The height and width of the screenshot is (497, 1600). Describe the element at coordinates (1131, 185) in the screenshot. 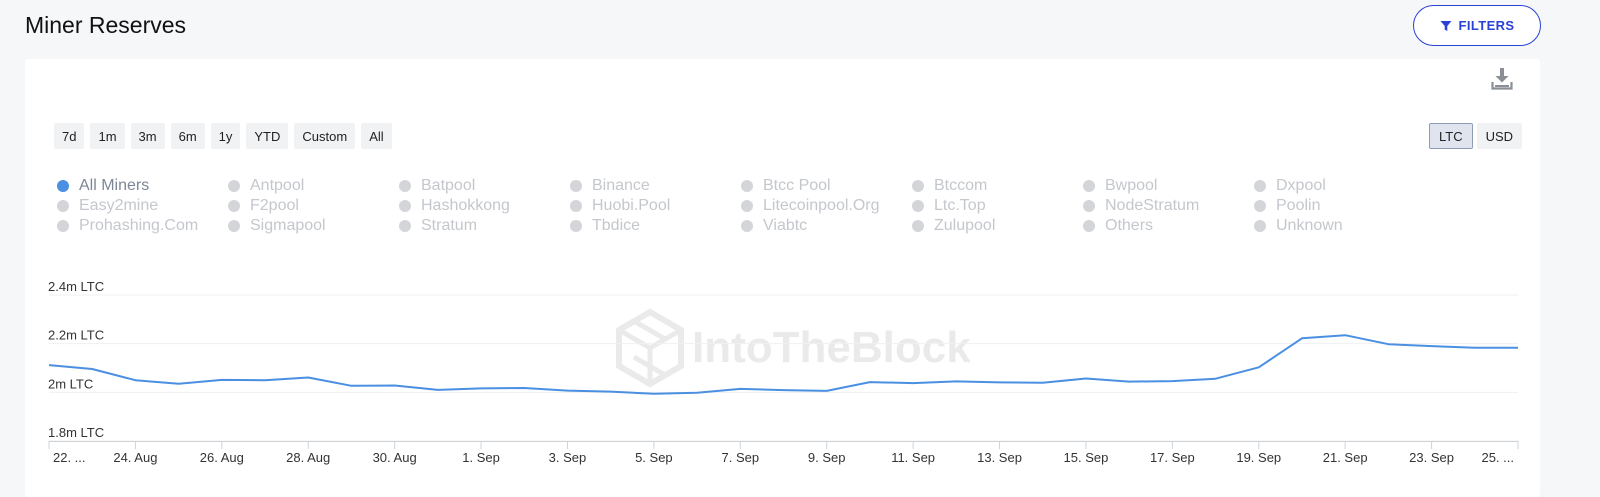

I see `legend-label: Bwpool` at that location.